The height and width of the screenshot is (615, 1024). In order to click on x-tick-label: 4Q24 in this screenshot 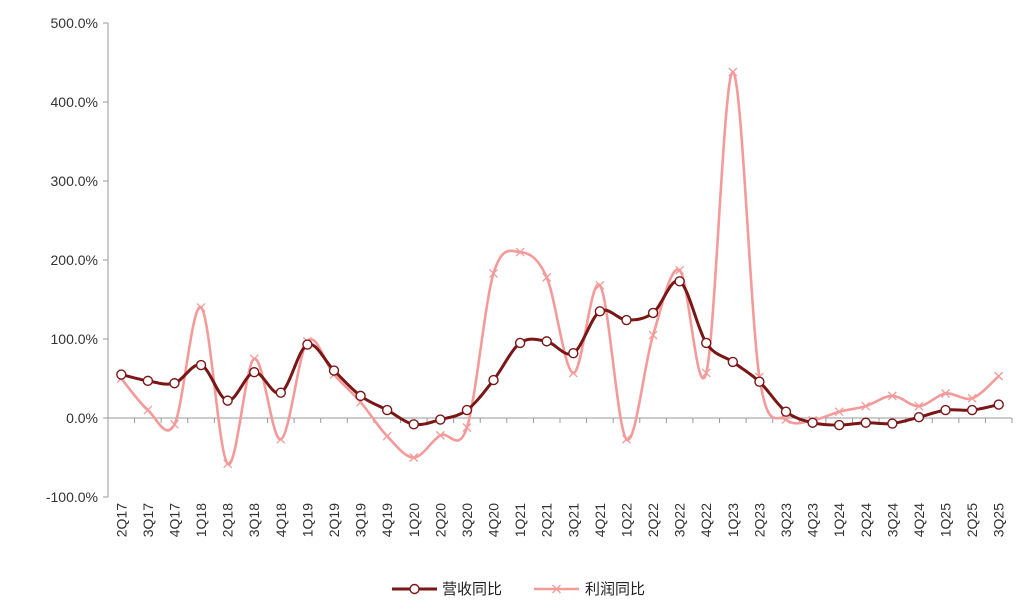, I will do `click(919, 520)`.